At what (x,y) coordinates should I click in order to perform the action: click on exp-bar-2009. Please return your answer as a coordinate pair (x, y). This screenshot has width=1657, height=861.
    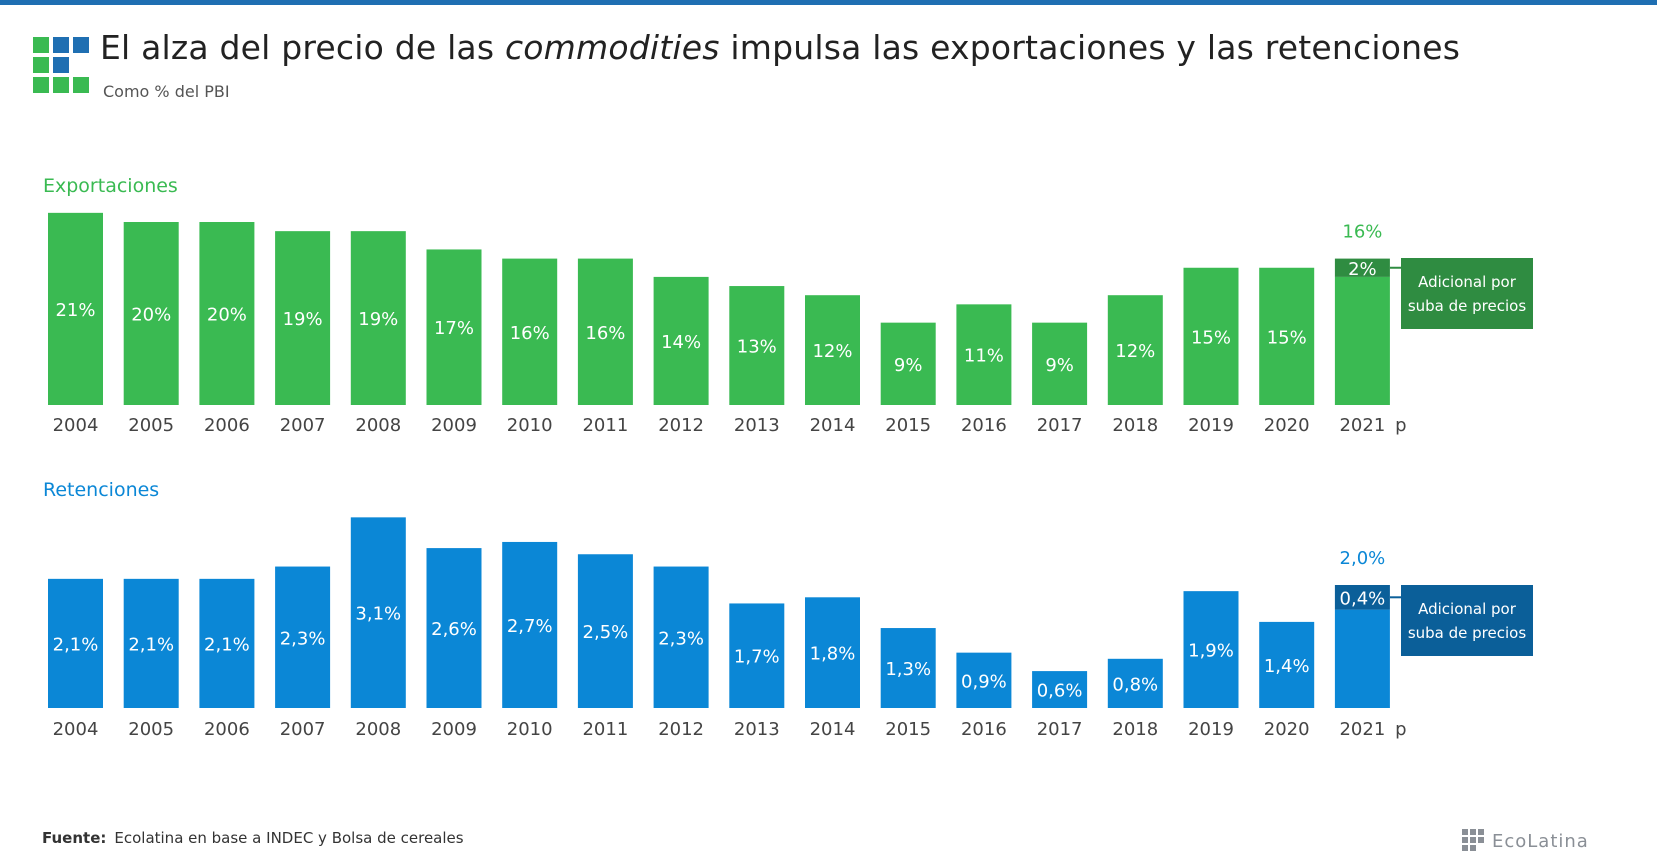
    Looking at the image, I should click on (454, 327).